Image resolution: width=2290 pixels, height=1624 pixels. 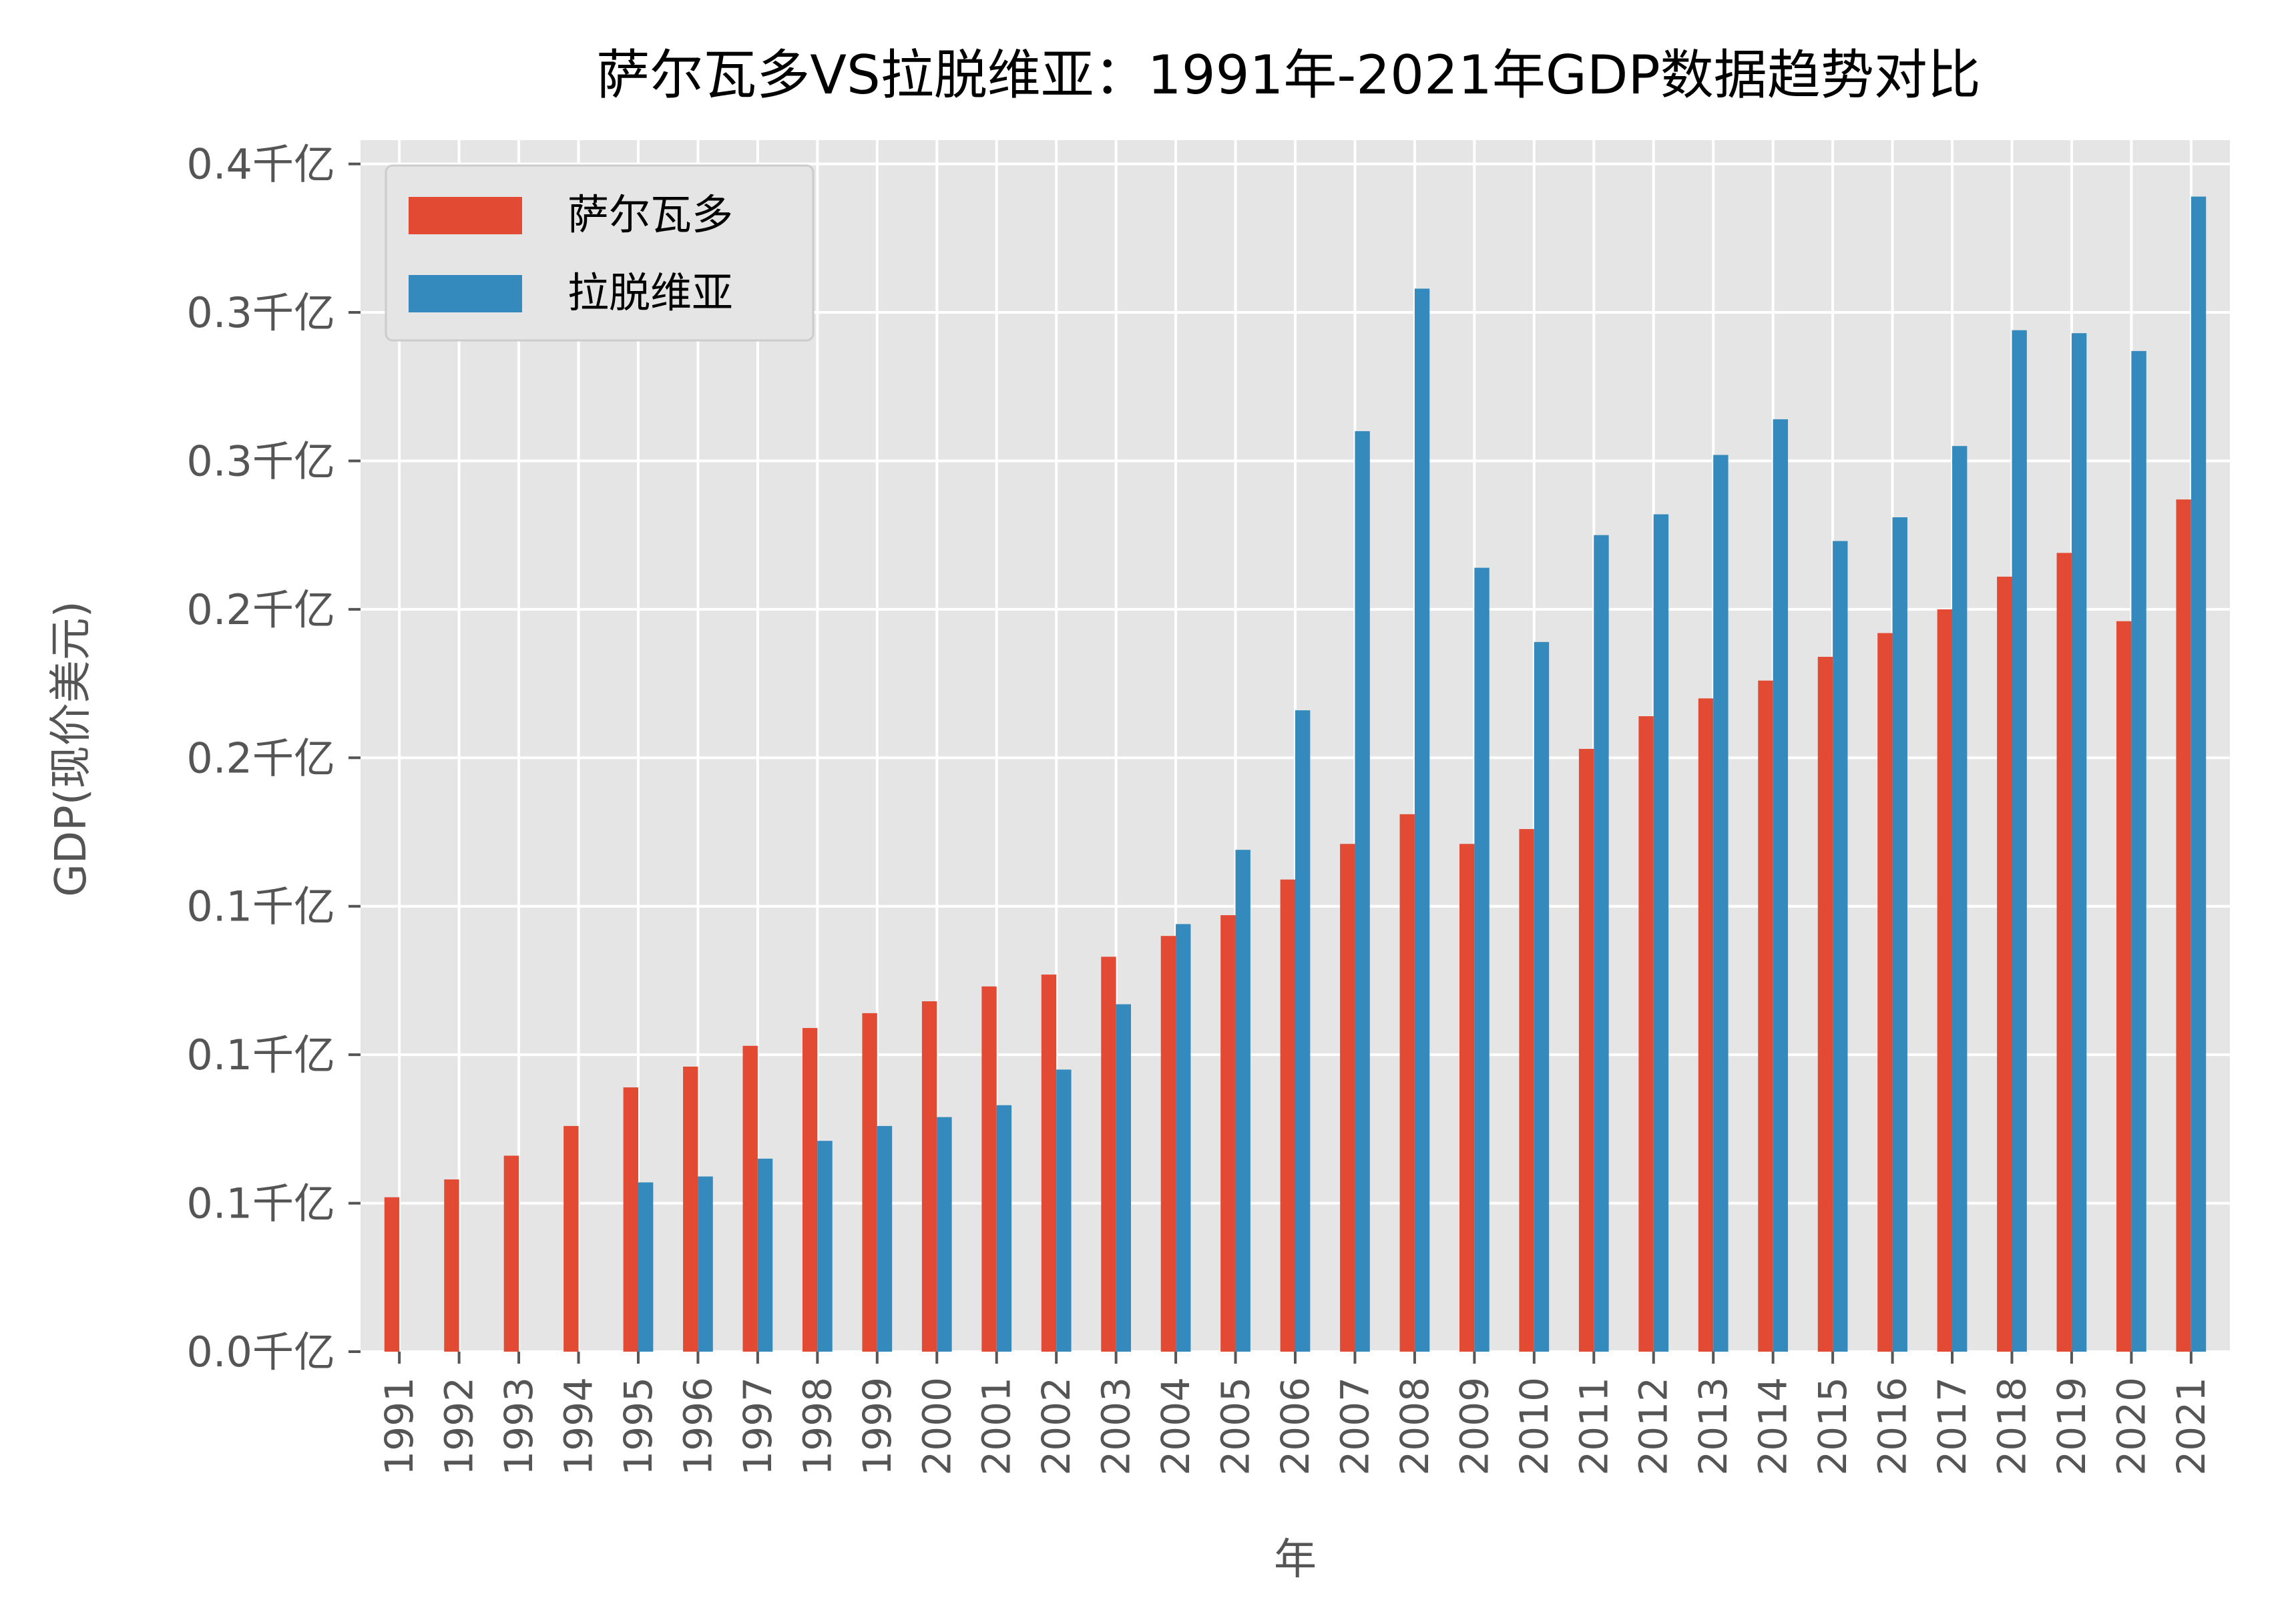 What do you see at coordinates (1885, 992) in the screenshot?
I see `bar-el-salvador-2016` at bounding box center [1885, 992].